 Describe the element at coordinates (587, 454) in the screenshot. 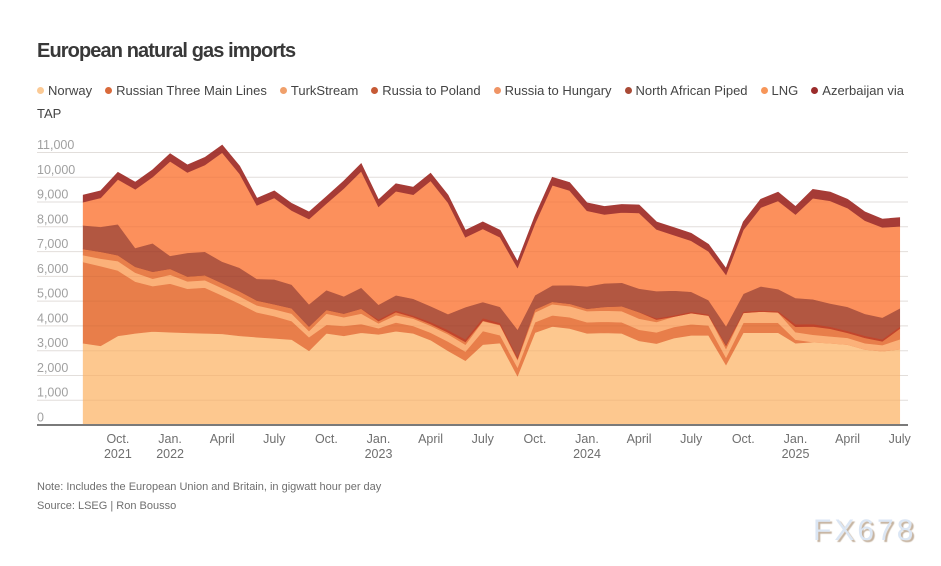

I see `svg-text: 2024` at that location.